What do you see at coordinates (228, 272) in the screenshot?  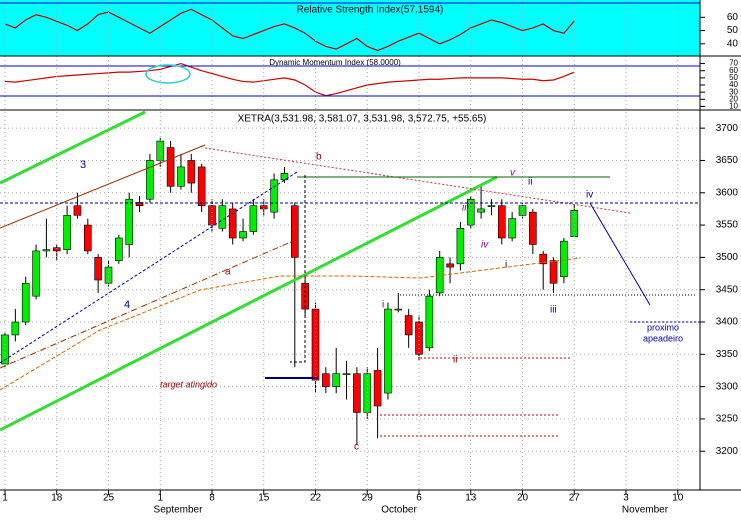 I see `annotation: a` at bounding box center [228, 272].